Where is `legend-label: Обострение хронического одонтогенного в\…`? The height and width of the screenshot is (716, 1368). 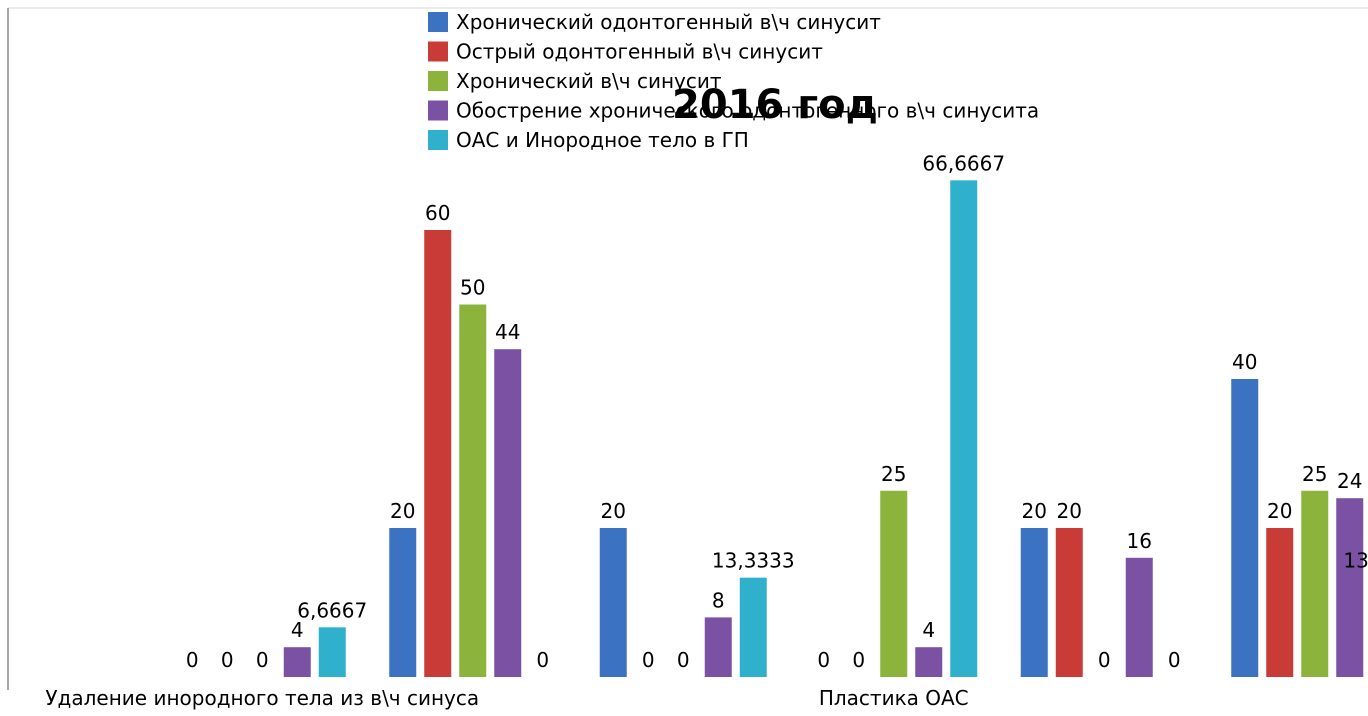 legend-label: Обострение хронического одонтогенного в\… is located at coordinates (747, 111).